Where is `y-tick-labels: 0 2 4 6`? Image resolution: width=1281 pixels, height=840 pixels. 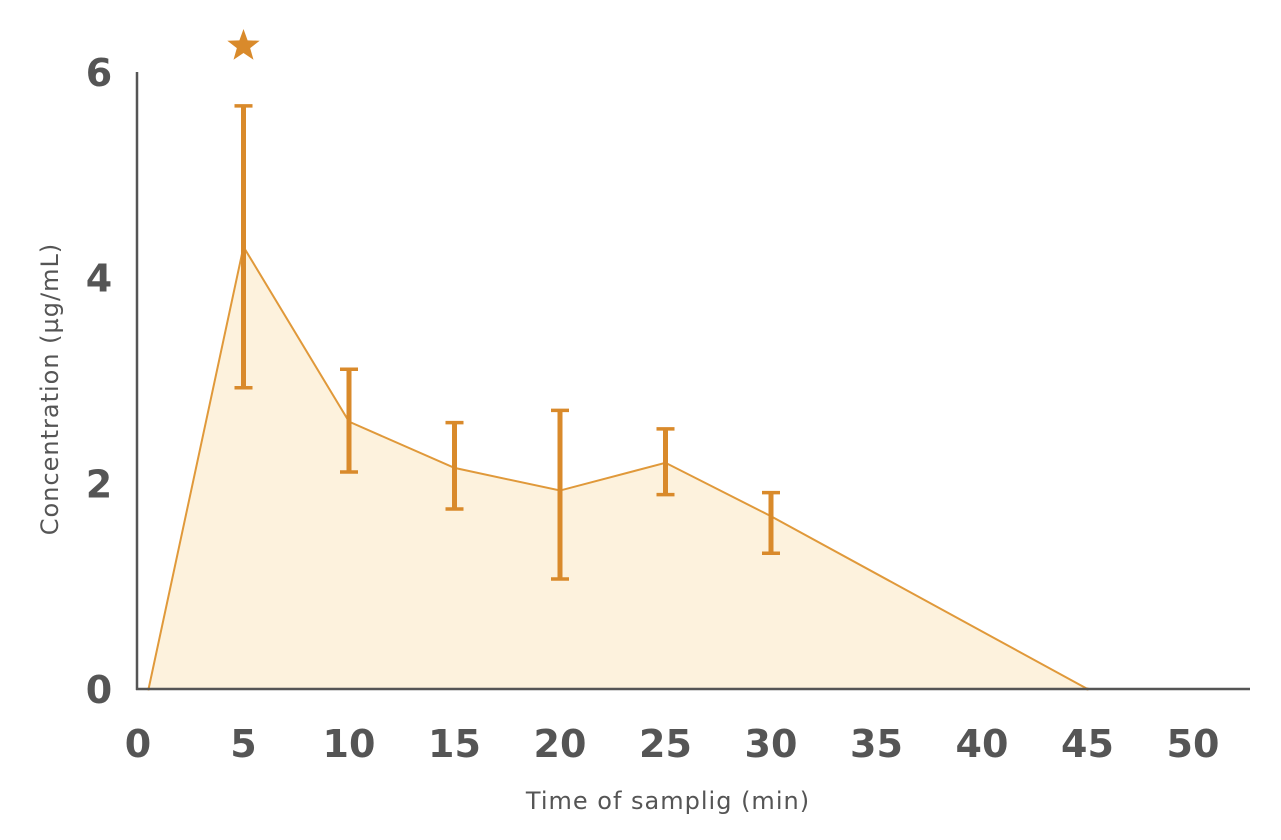
y-tick-labels: 0 2 4 6 is located at coordinates (99, 381).